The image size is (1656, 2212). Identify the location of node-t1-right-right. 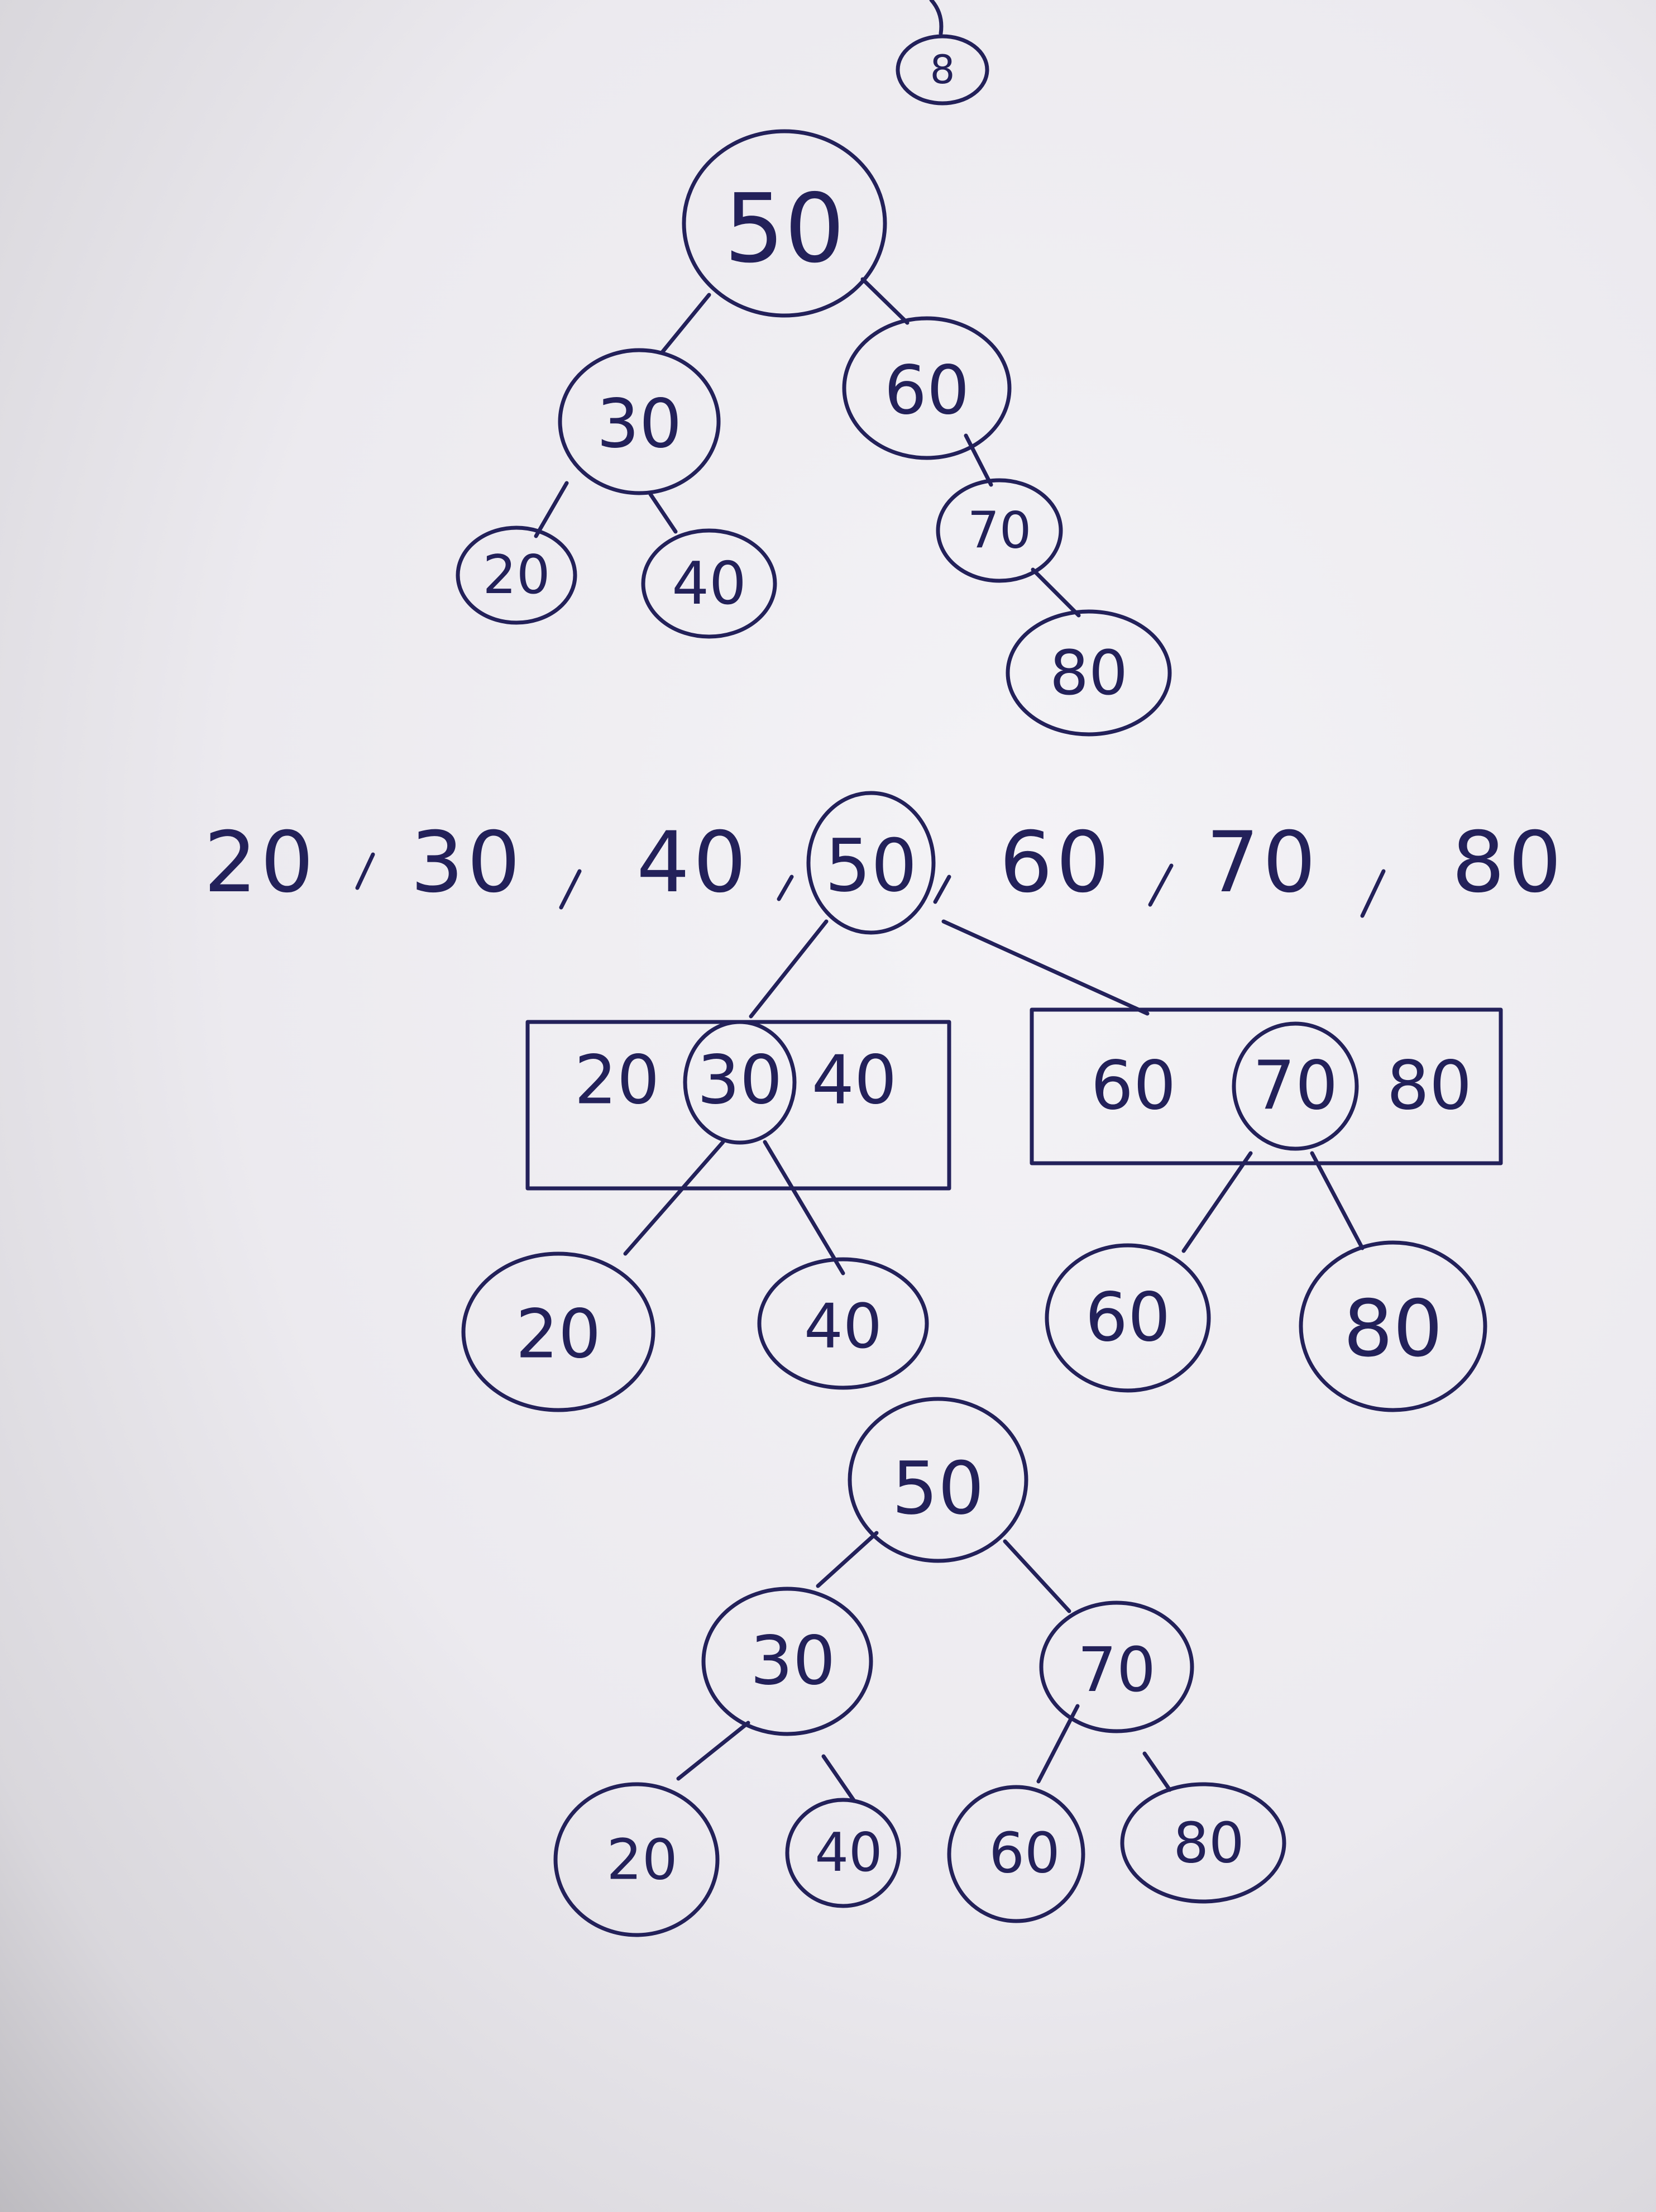
(999, 530).